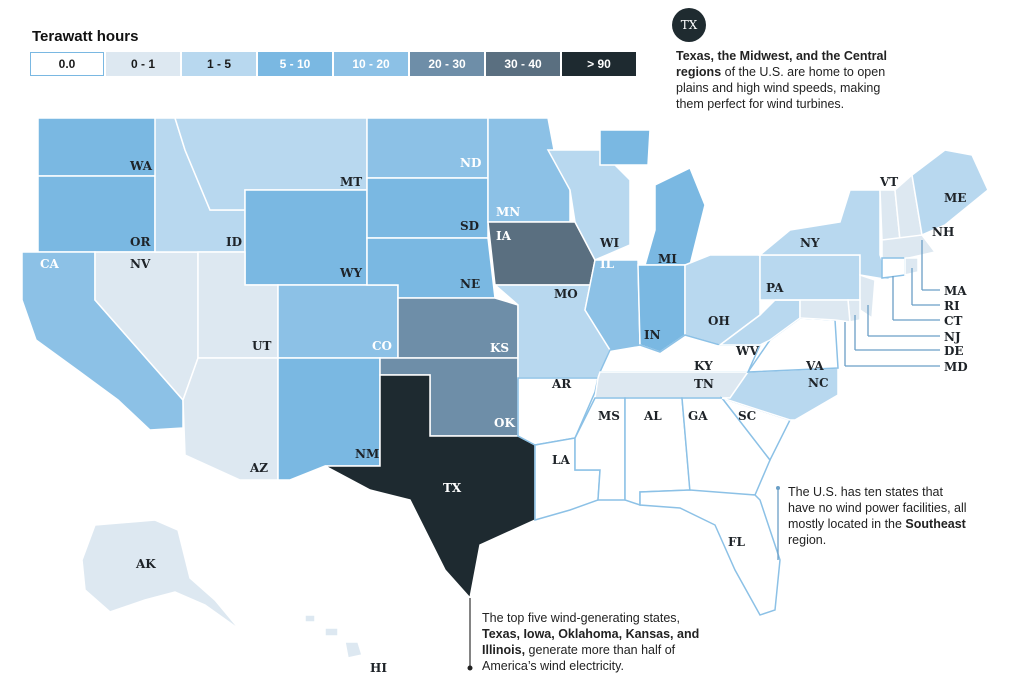  Describe the element at coordinates (953, 321) in the screenshot. I see `label-ct: CT` at that location.